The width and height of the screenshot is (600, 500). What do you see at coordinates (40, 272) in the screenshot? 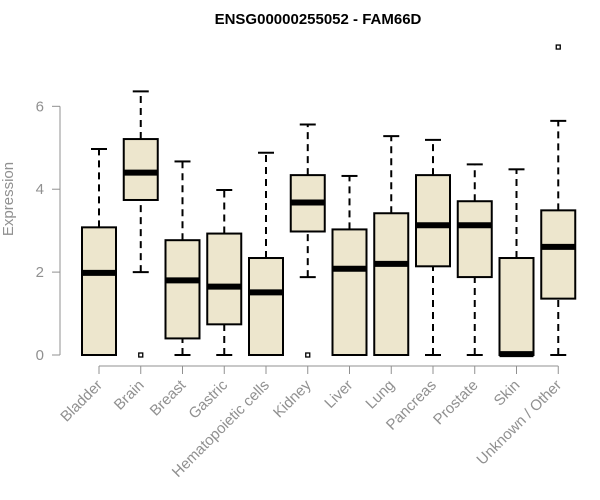
I see `y-tick-label: 2` at bounding box center [40, 272].